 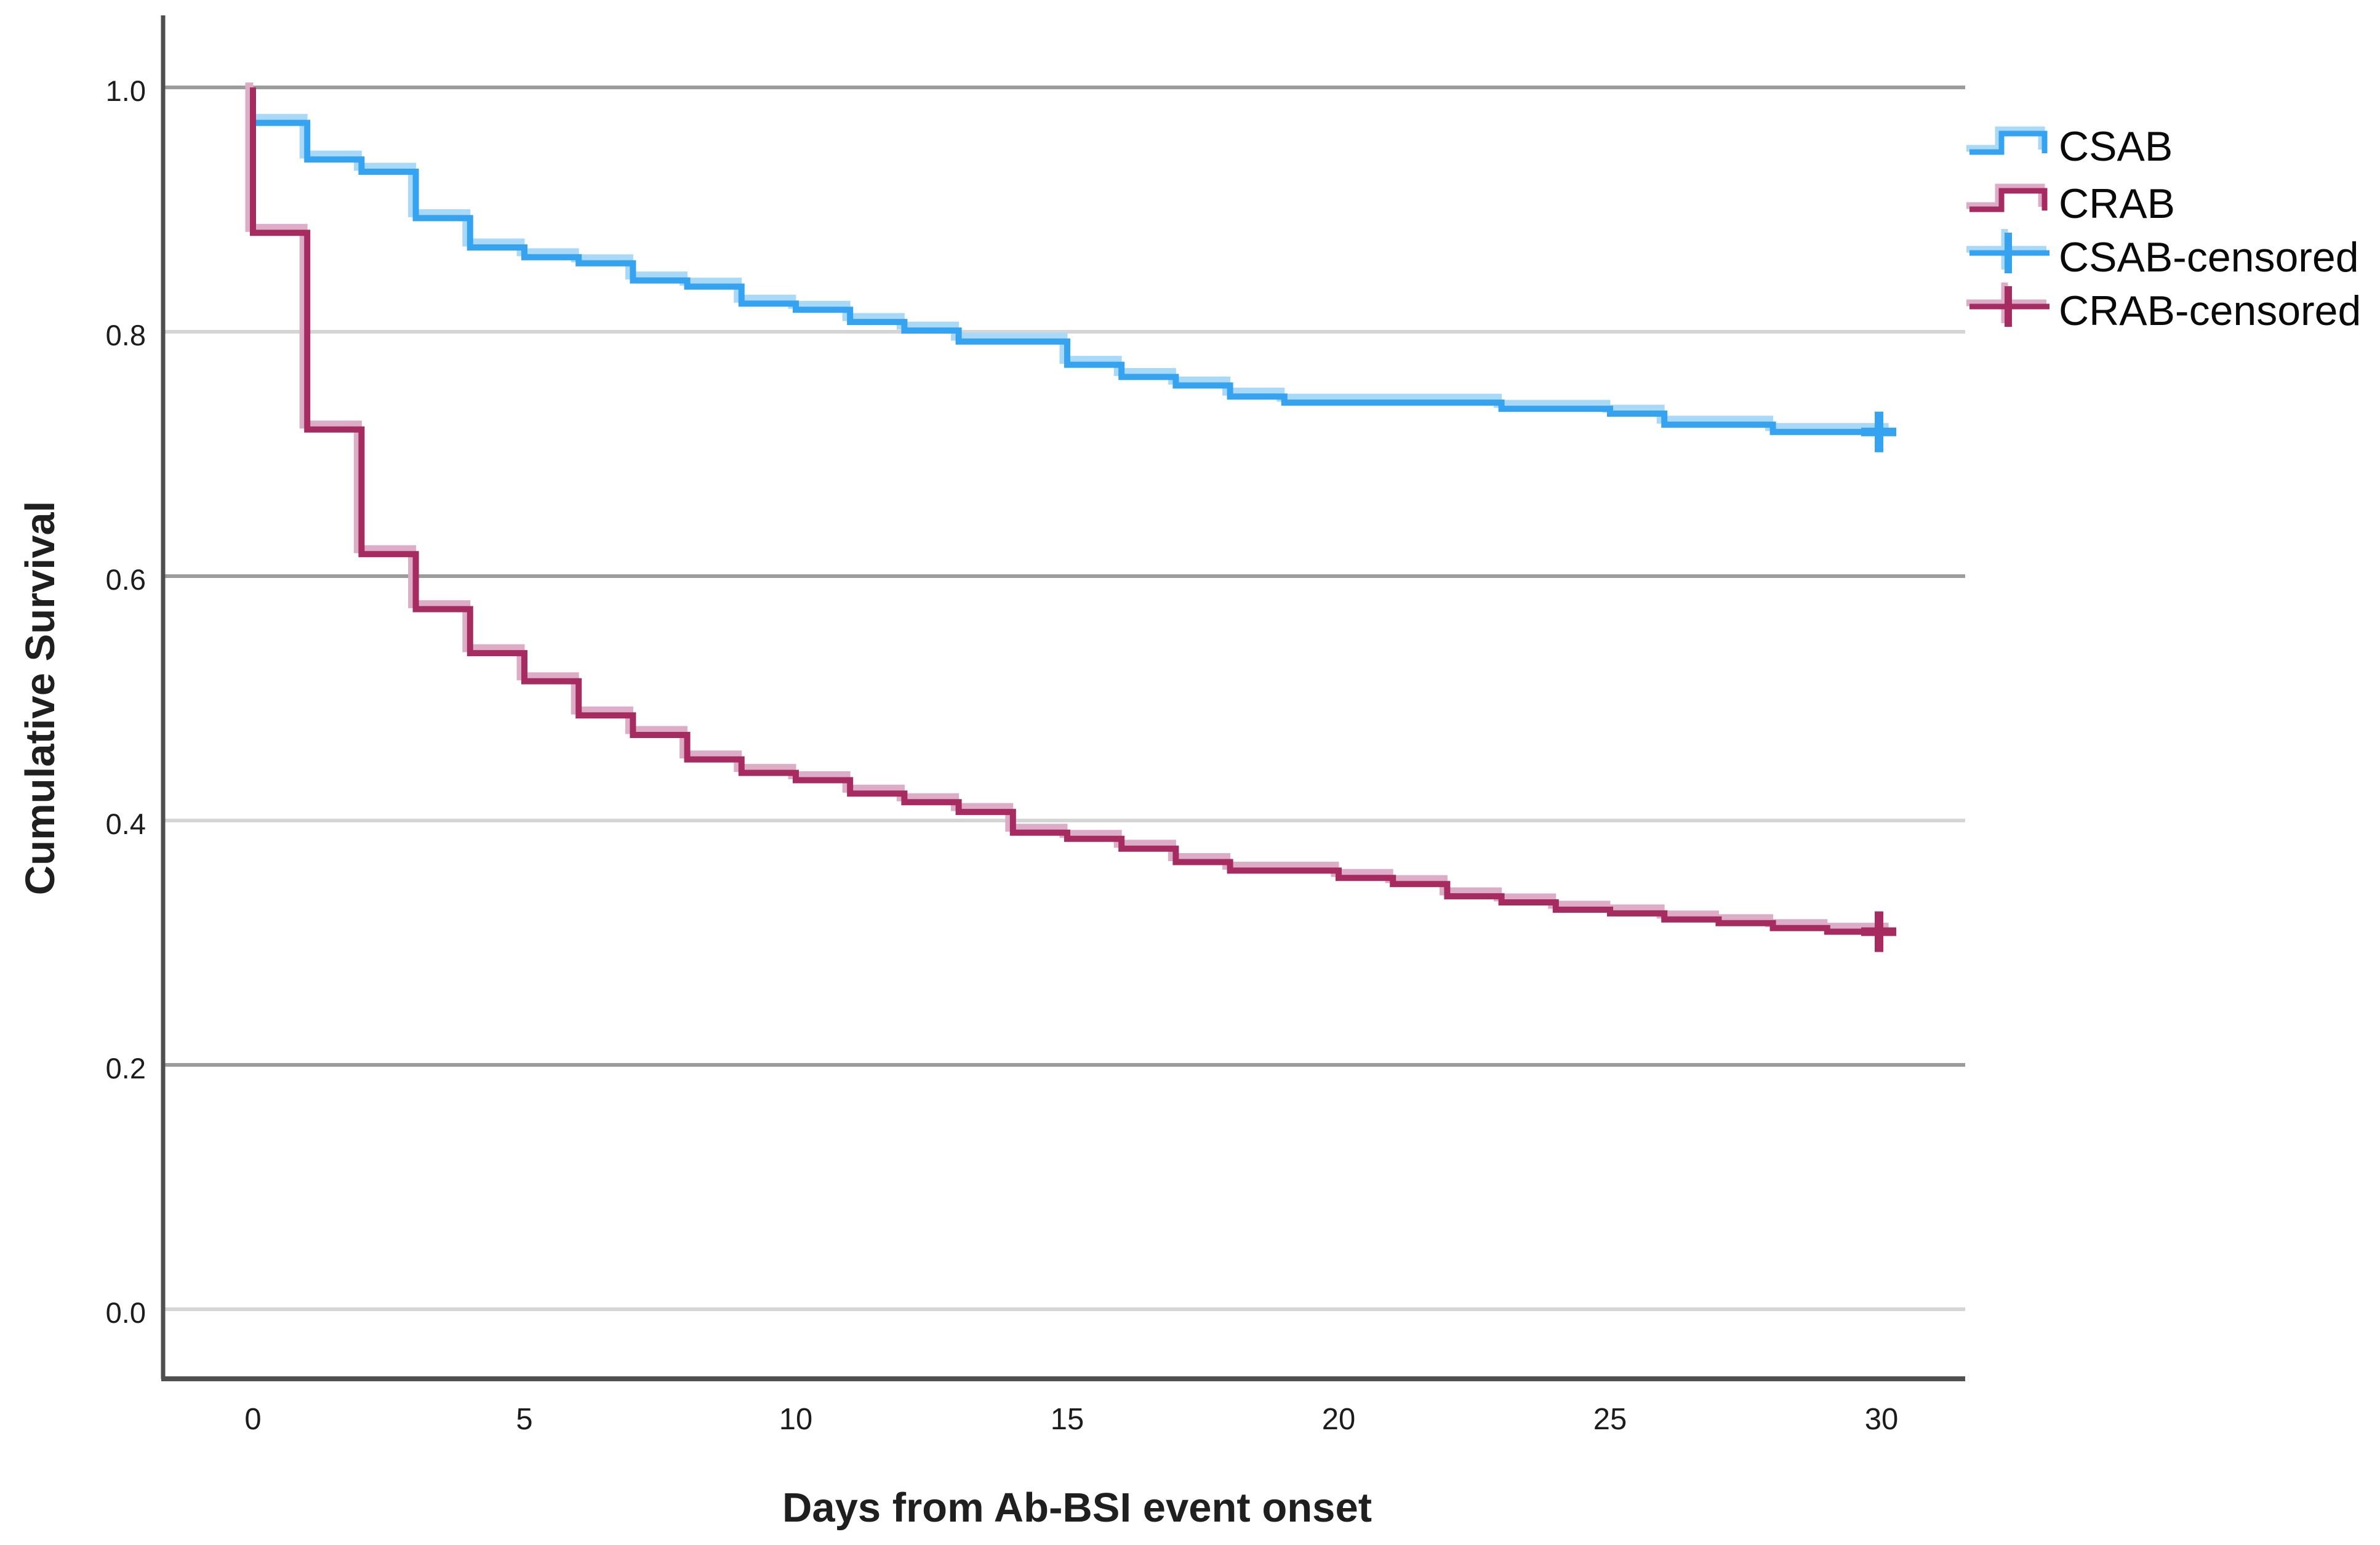 What do you see at coordinates (1882, 1419) in the screenshot?
I see `x-tick-label: 30` at bounding box center [1882, 1419].